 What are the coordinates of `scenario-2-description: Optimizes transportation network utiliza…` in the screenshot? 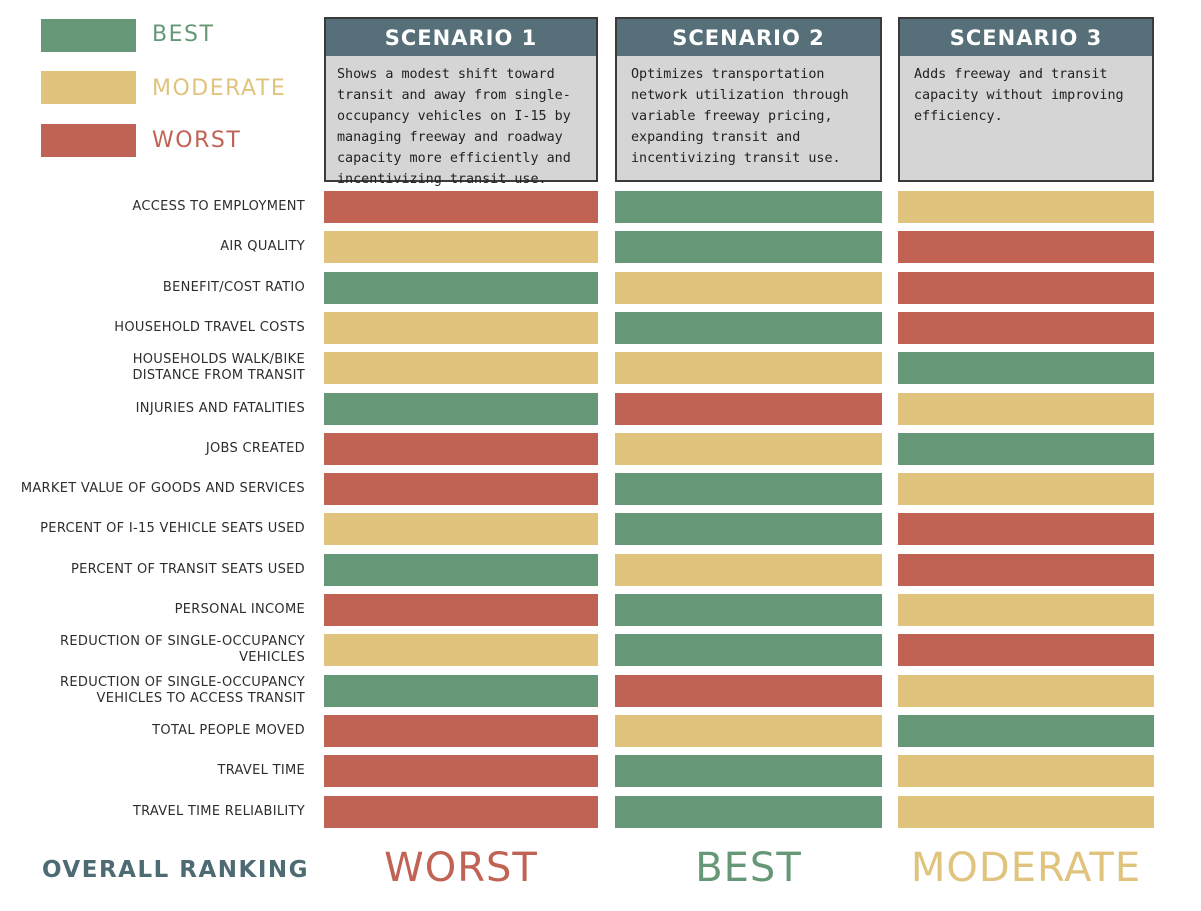 It's located at (748, 119).